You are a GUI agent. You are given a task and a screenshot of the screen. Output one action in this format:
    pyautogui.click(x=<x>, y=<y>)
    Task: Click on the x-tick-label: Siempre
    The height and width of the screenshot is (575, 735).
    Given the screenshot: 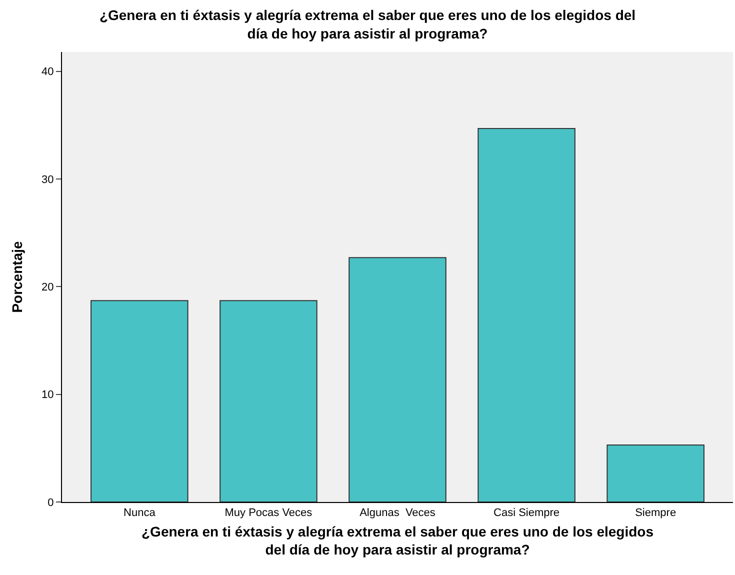 What is the action you would take?
    pyautogui.click(x=655, y=513)
    